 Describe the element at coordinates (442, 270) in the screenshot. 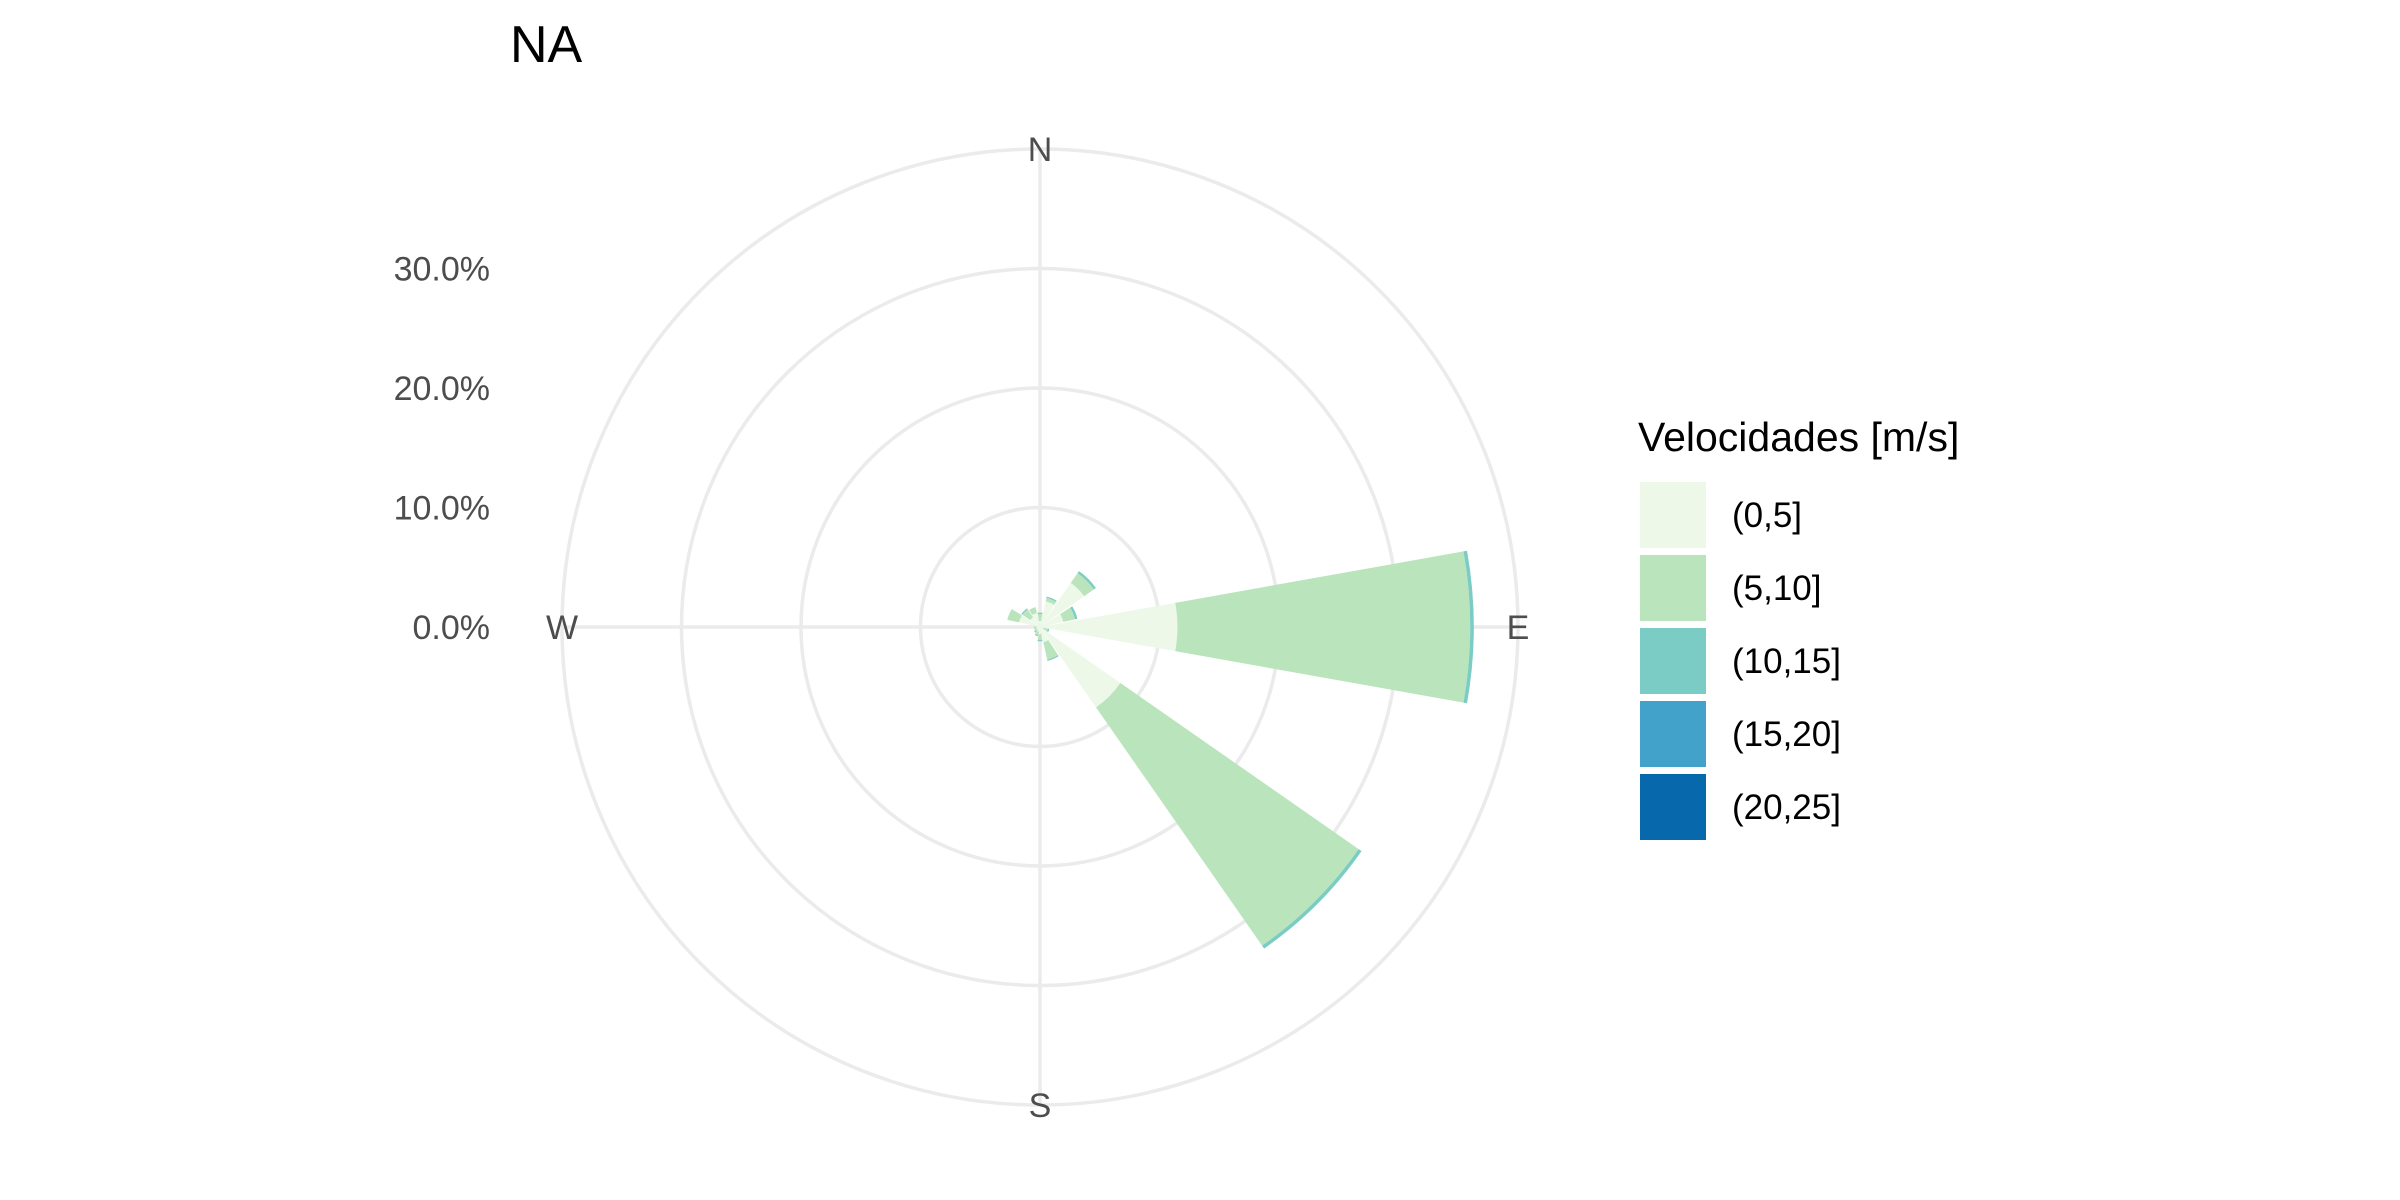

I see `radial-tick-label: 30.0%` at that location.